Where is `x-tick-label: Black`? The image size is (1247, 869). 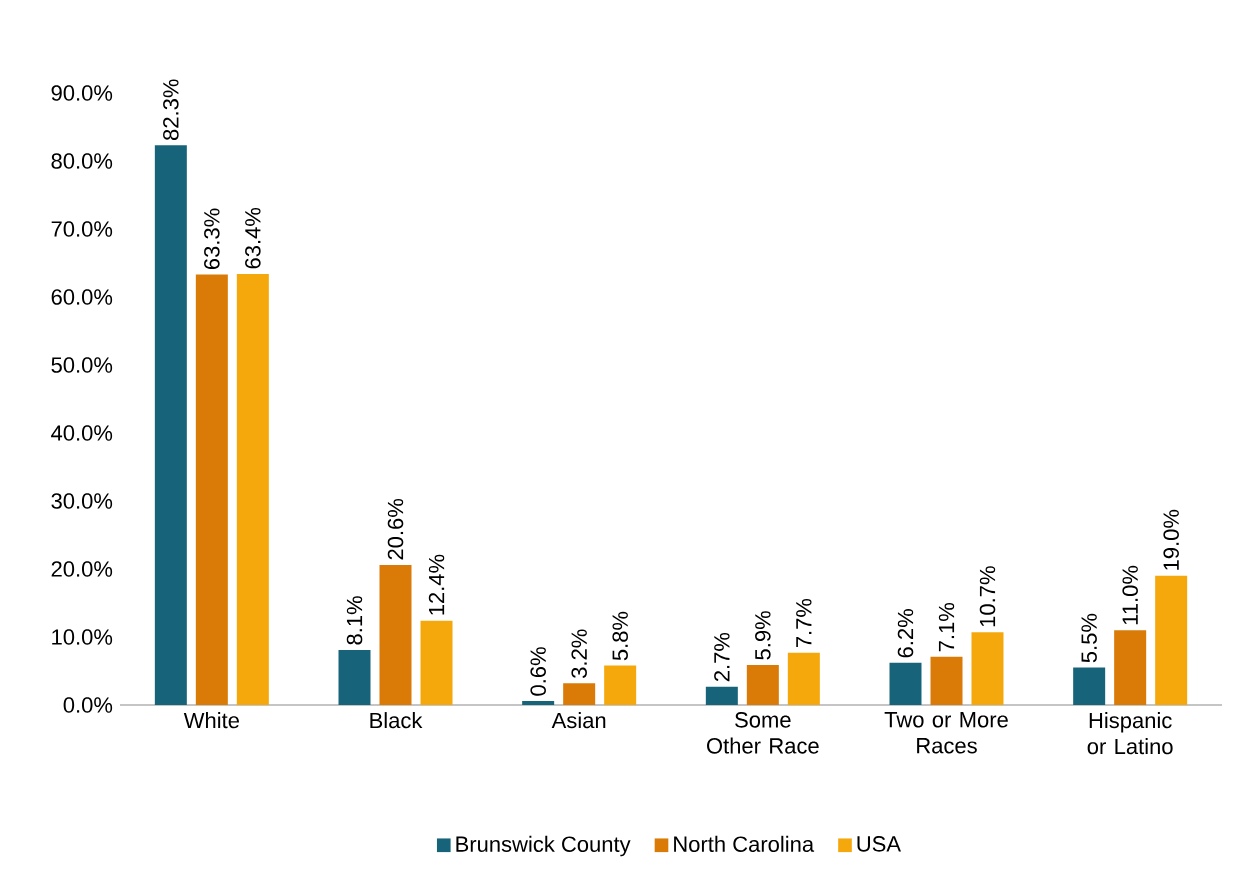 x-tick-label: Black is located at coordinates (396, 720).